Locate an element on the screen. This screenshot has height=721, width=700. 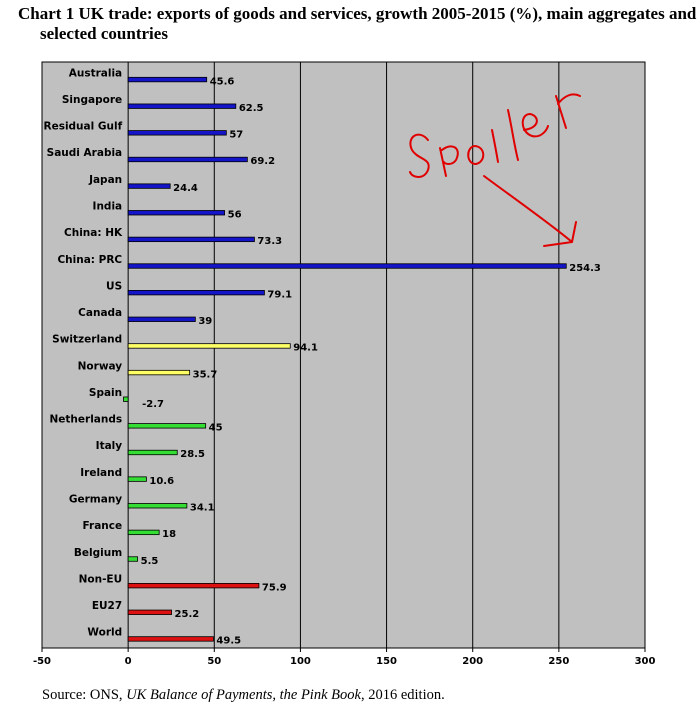
category-label: Non-EU is located at coordinates (101, 579).